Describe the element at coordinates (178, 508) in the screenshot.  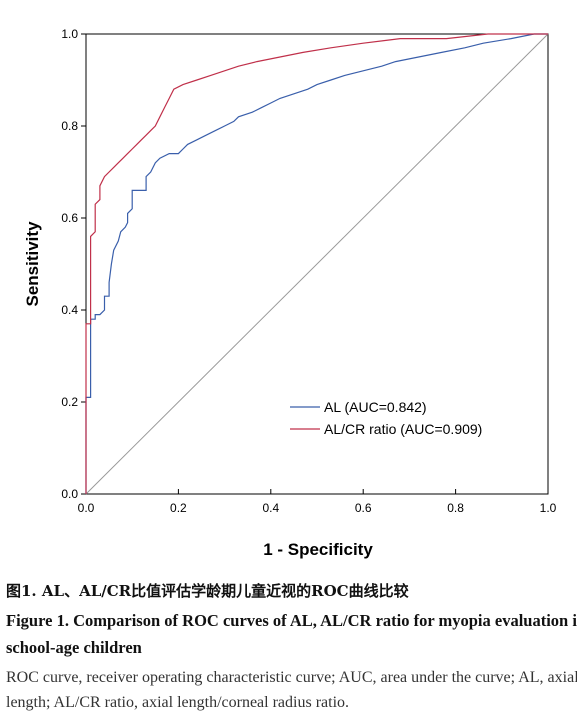
I see `x-tick-label: 0.2` at that location.